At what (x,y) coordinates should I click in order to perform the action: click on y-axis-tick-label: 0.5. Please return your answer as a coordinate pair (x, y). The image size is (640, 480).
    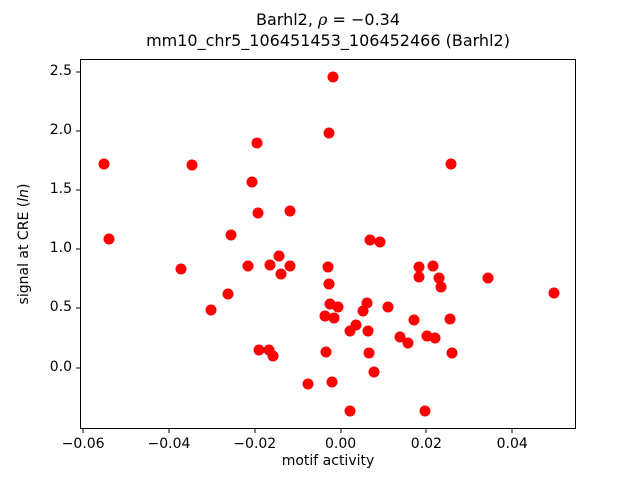
    Looking at the image, I should click on (60, 307).